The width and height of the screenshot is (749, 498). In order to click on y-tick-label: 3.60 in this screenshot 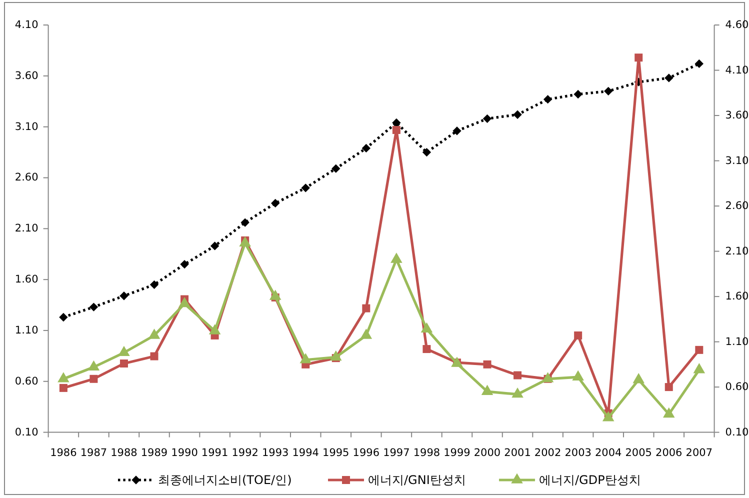, I will do `click(26, 76)`.